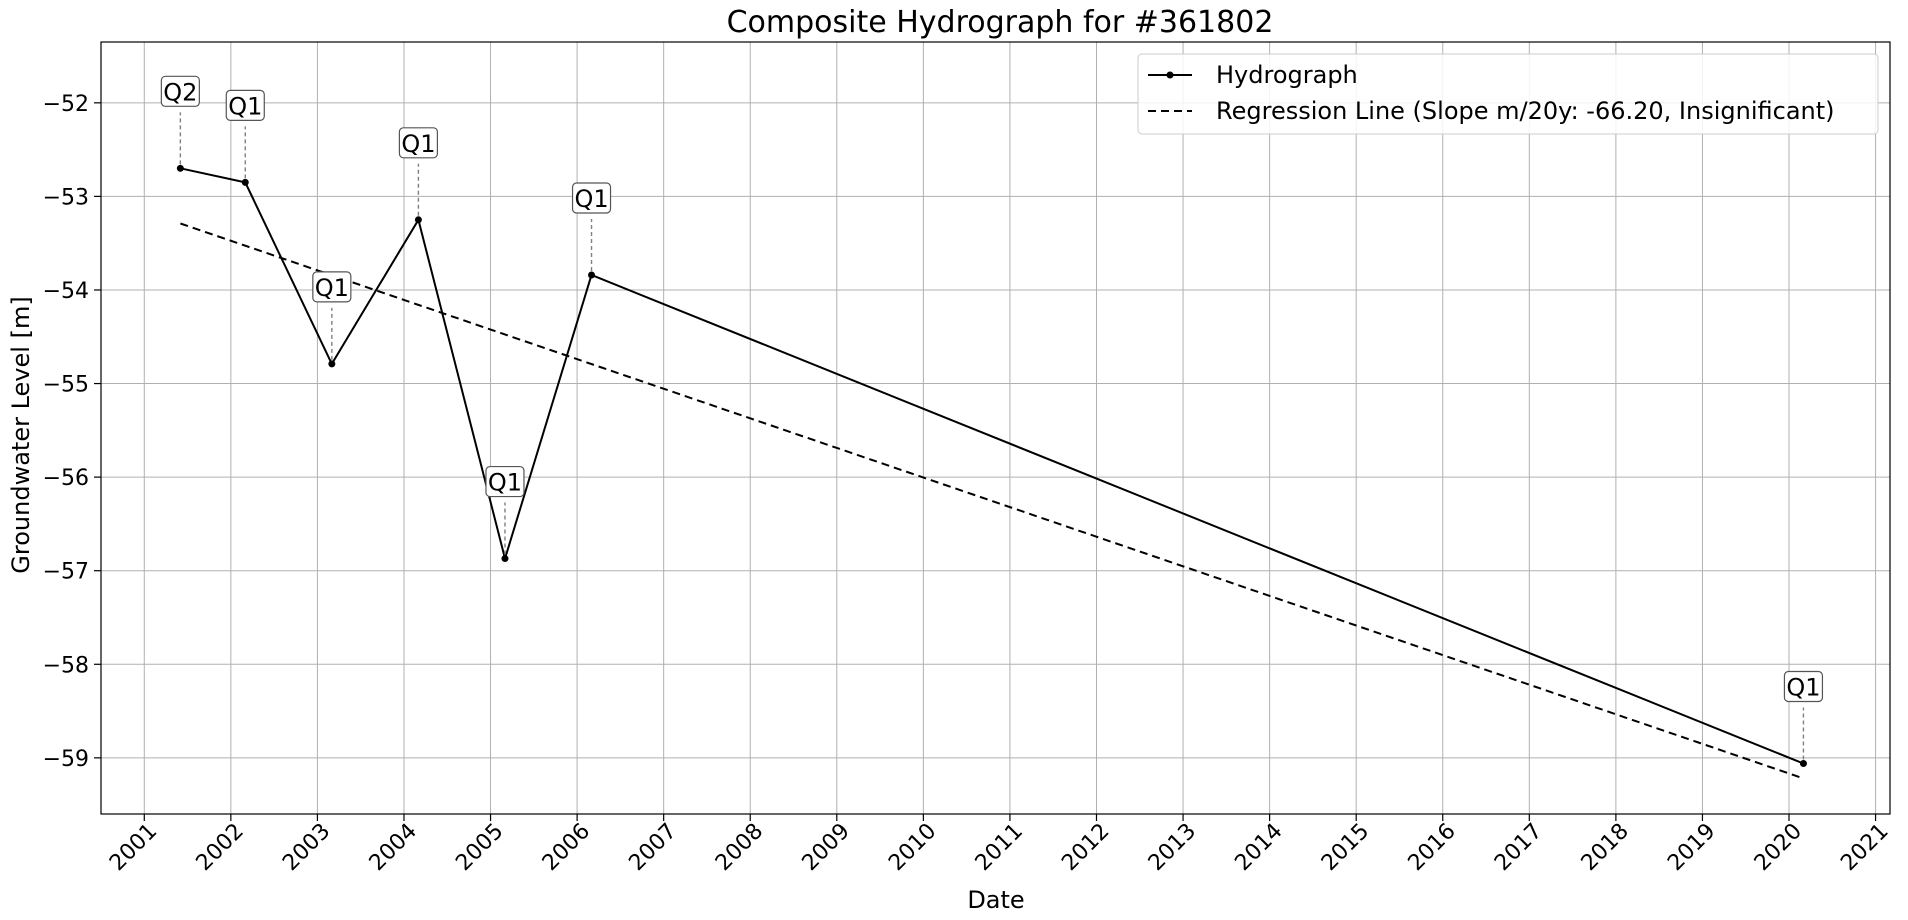  What do you see at coordinates (66, 197) in the screenshot?
I see `y-tick-label: −53` at bounding box center [66, 197].